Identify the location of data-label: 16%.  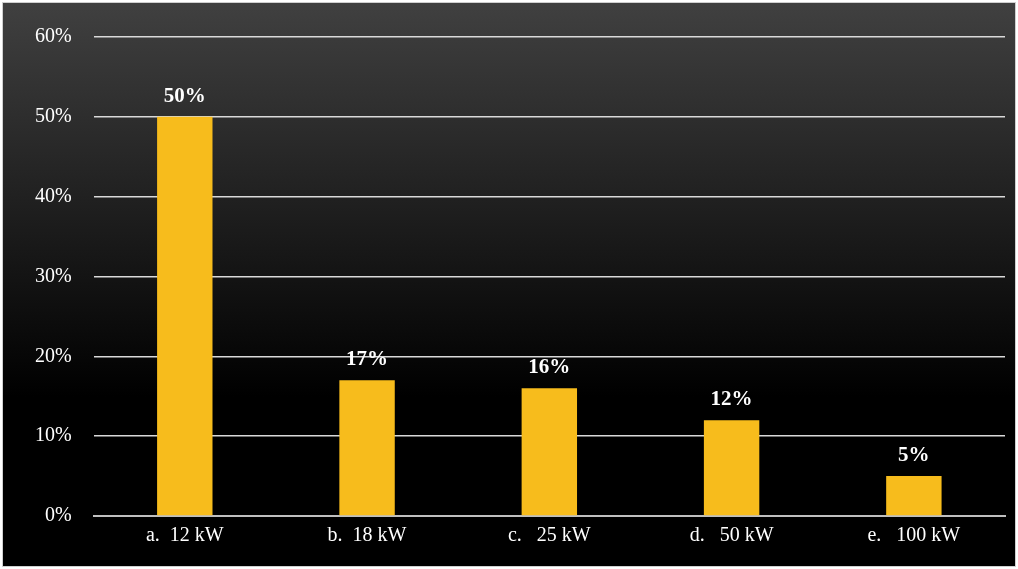
(549, 366).